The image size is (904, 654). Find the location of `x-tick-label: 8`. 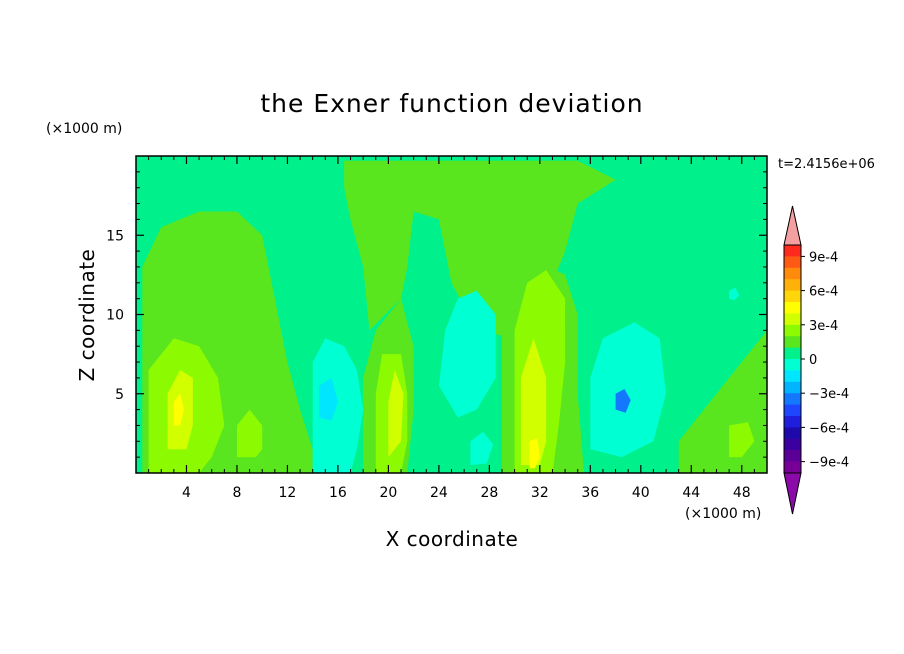

x-tick-label: 8 is located at coordinates (236, 493).